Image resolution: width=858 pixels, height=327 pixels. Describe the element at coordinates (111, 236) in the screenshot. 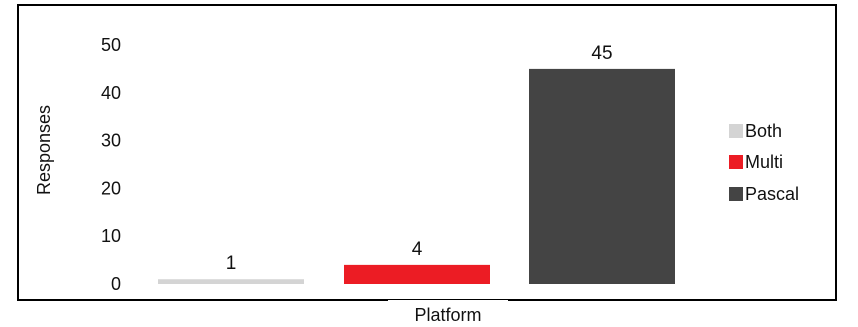

I see `y-tick-label: 10` at that location.